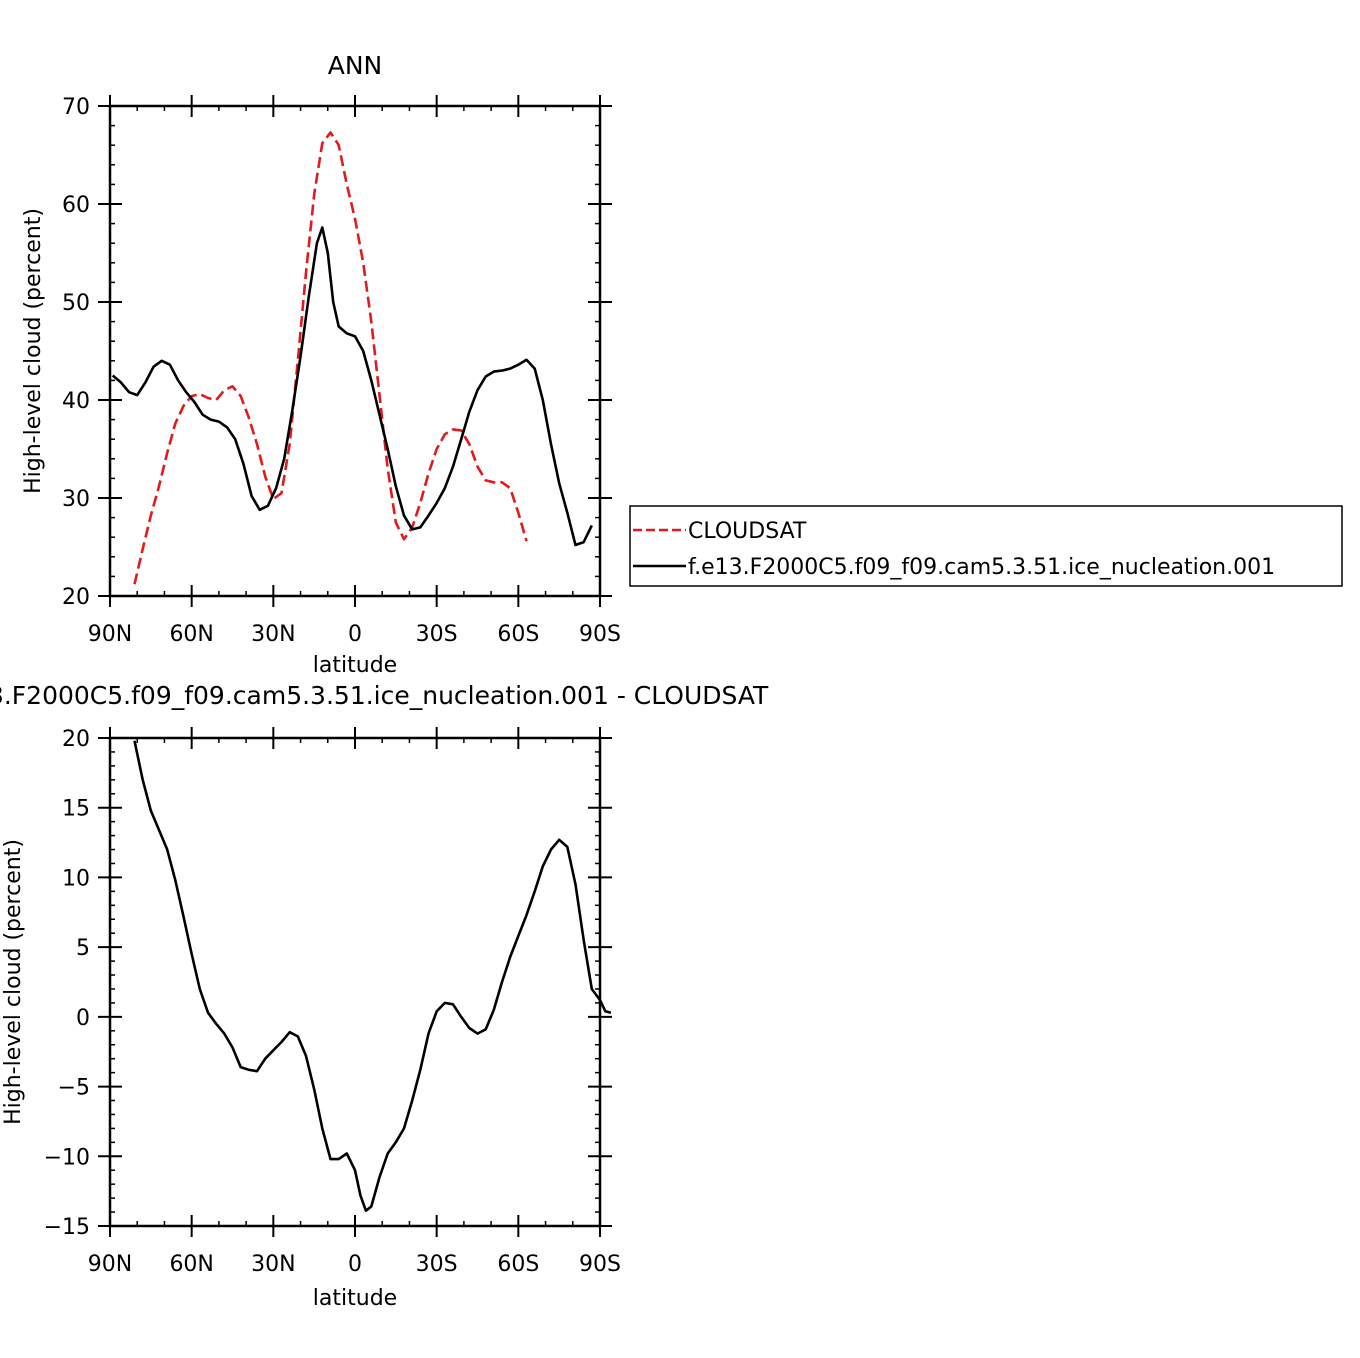 Image resolution: width=1360 pixels, height=1358 pixels. I want to click on bottom-y-tick-label: 15, so click(76, 809).